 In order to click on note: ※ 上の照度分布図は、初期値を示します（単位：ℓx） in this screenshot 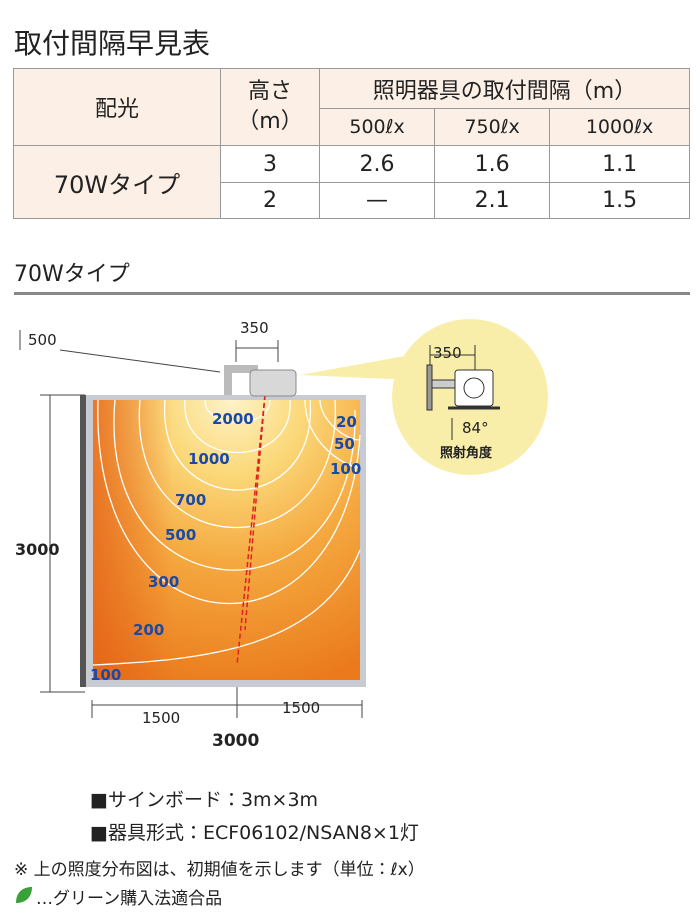, I will do `click(219, 870)`.